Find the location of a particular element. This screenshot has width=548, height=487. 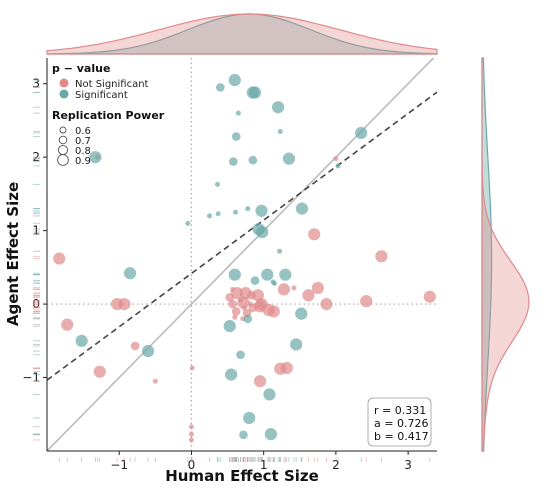

legend-not-significant-label: Not Significant is located at coordinates (112, 84).